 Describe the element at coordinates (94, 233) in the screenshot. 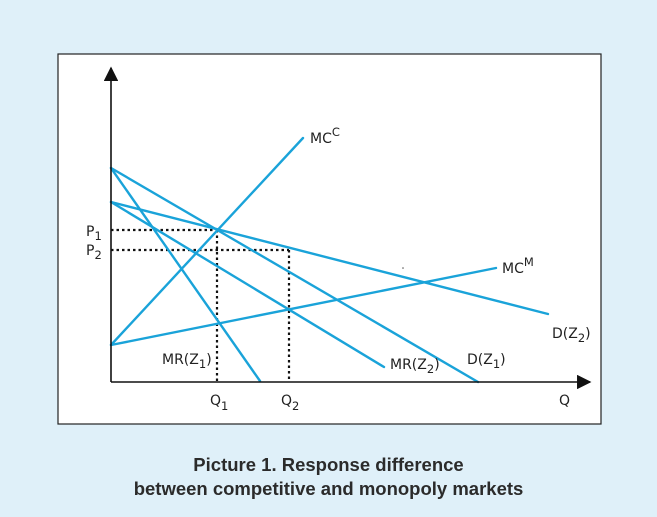

I see `price-label-p1: P1` at that location.